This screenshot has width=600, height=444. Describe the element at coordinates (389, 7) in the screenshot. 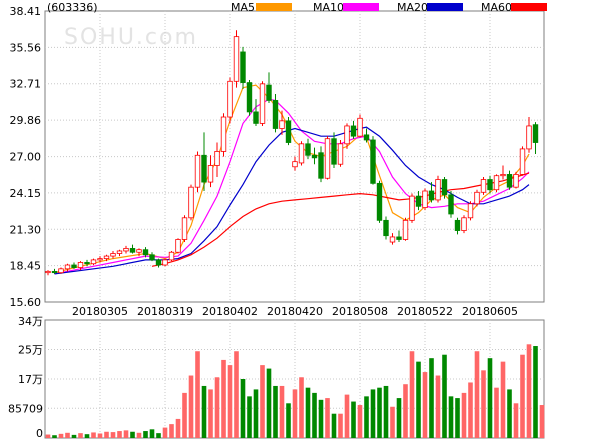

I see `legend: MA5 MA10 MA20 MA60` at that location.